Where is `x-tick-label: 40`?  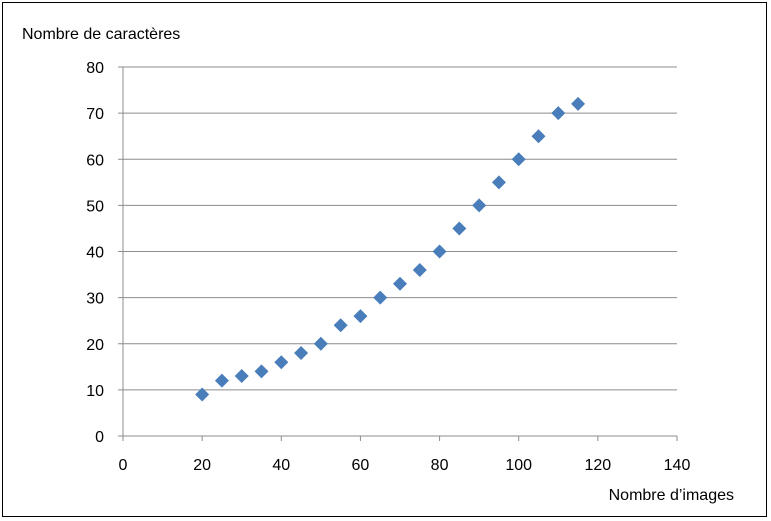
x-tick-label: 40 is located at coordinates (281, 465).